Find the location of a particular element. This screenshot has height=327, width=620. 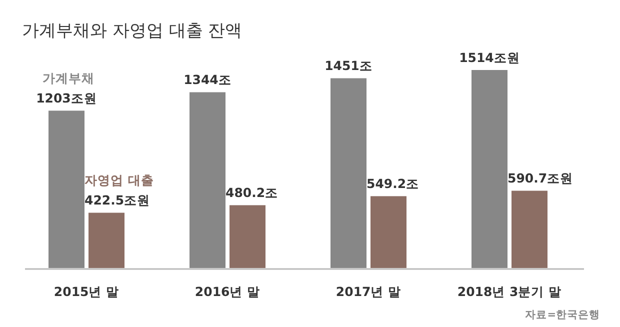

x-tick-label: 2017년 말 is located at coordinates (369, 291).